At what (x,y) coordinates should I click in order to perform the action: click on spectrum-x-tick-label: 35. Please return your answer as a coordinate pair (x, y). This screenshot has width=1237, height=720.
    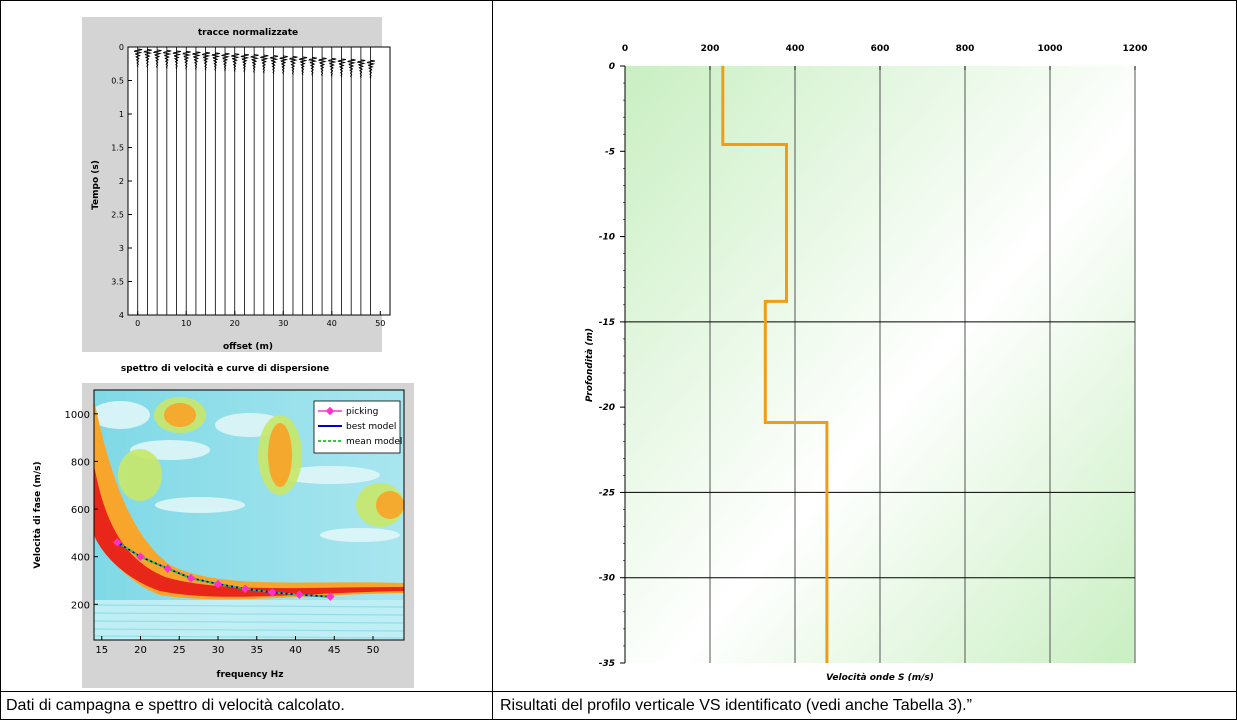
    Looking at the image, I should click on (256, 650).